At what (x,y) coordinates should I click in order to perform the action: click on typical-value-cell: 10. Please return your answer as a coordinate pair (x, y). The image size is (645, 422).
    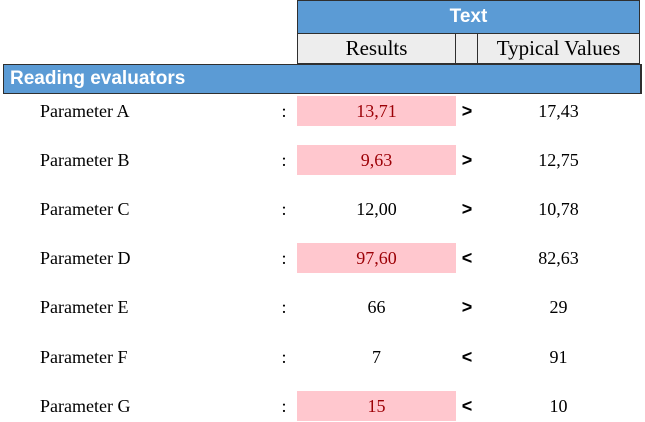
    Looking at the image, I should click on (558, 405).